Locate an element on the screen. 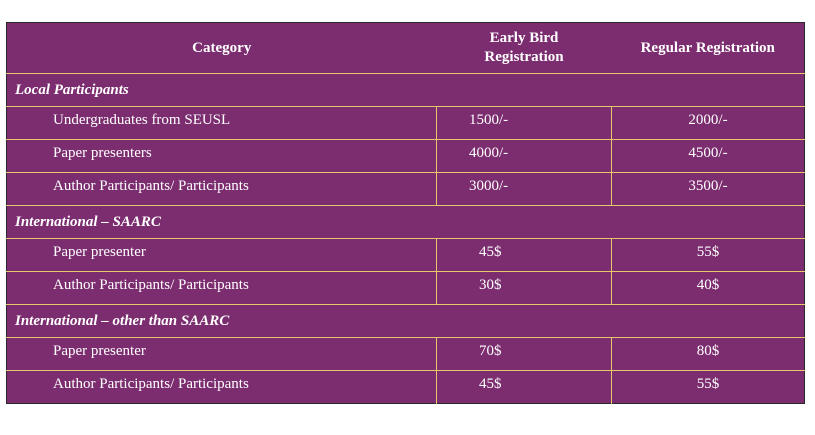 Image resolution: width=815 pixels, height=435 pixels. table-row: Paper presenter 70$ 80$ is located at coordinates (405, 354).